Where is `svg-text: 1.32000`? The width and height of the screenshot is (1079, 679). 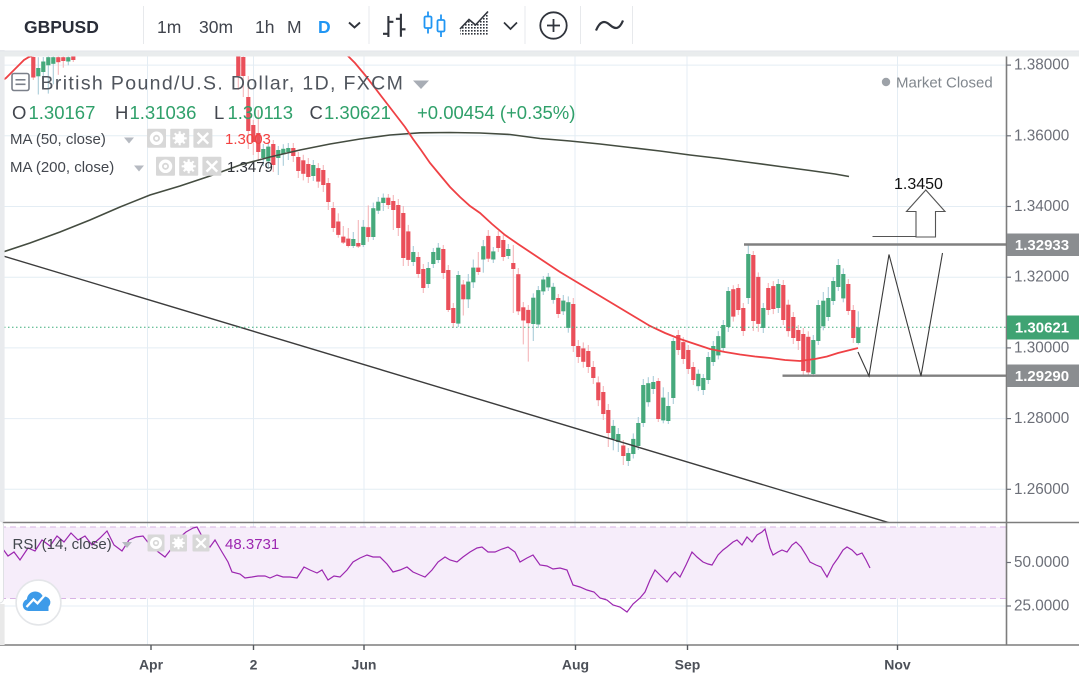 svg-text: 1.32000 is located at coordinates (1041, 277).